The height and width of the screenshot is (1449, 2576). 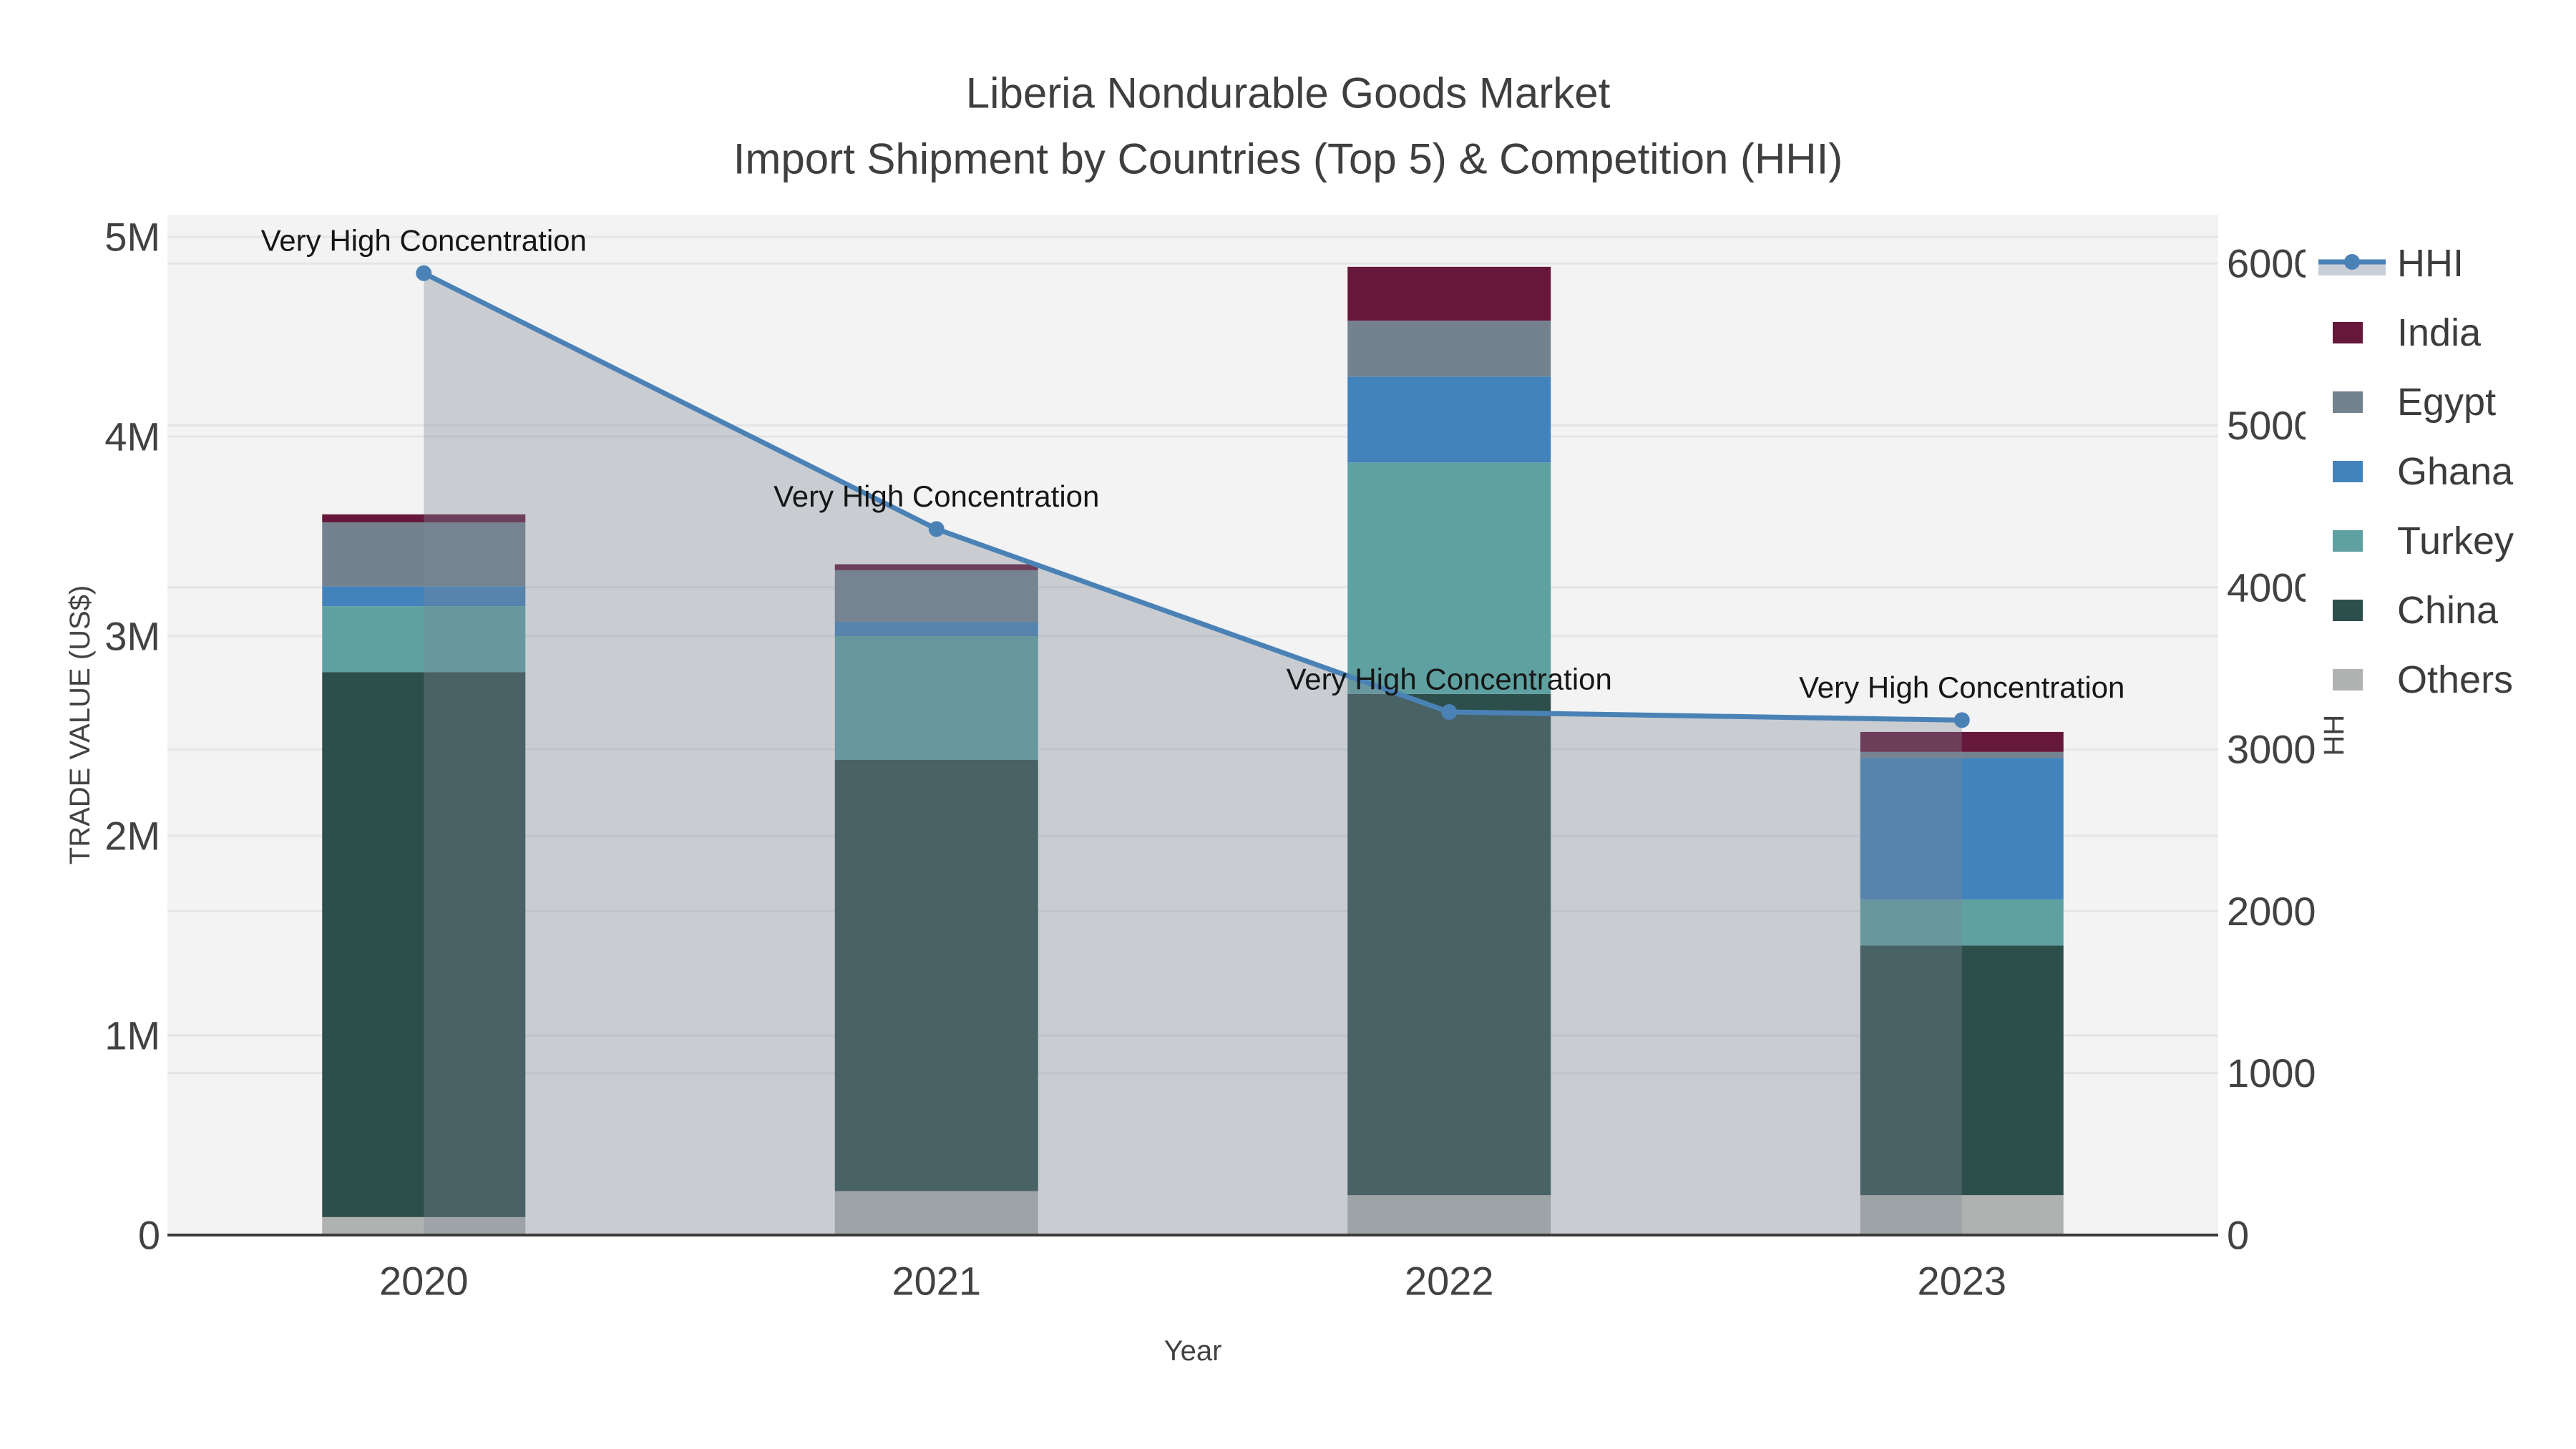 What do you see at coordinates (936, 596) in the screenshot?
I see `bar-segment-2021-egypt` at bounding box center [936, 596].